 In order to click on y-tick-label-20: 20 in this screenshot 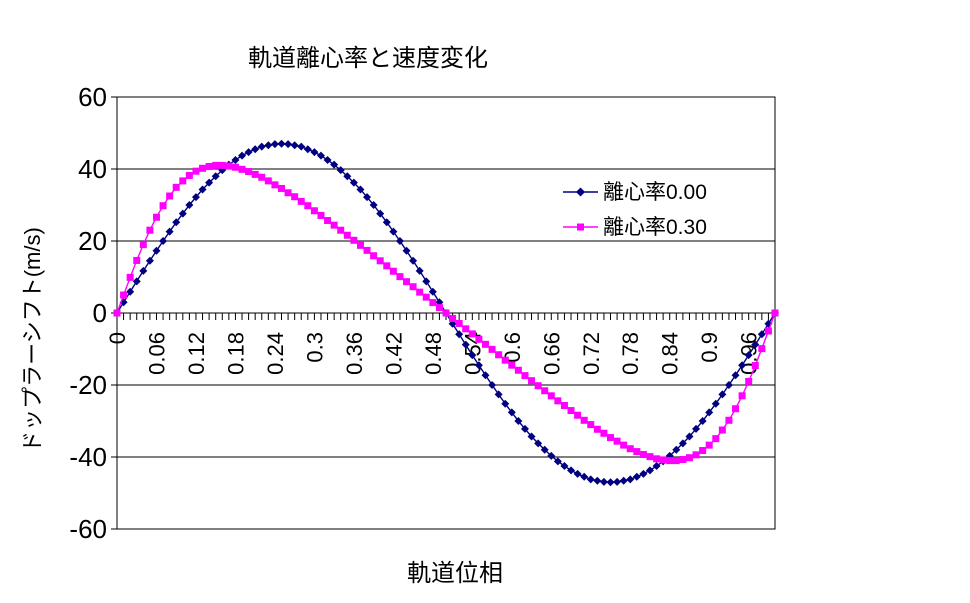, I will do `click(92, 241)`.